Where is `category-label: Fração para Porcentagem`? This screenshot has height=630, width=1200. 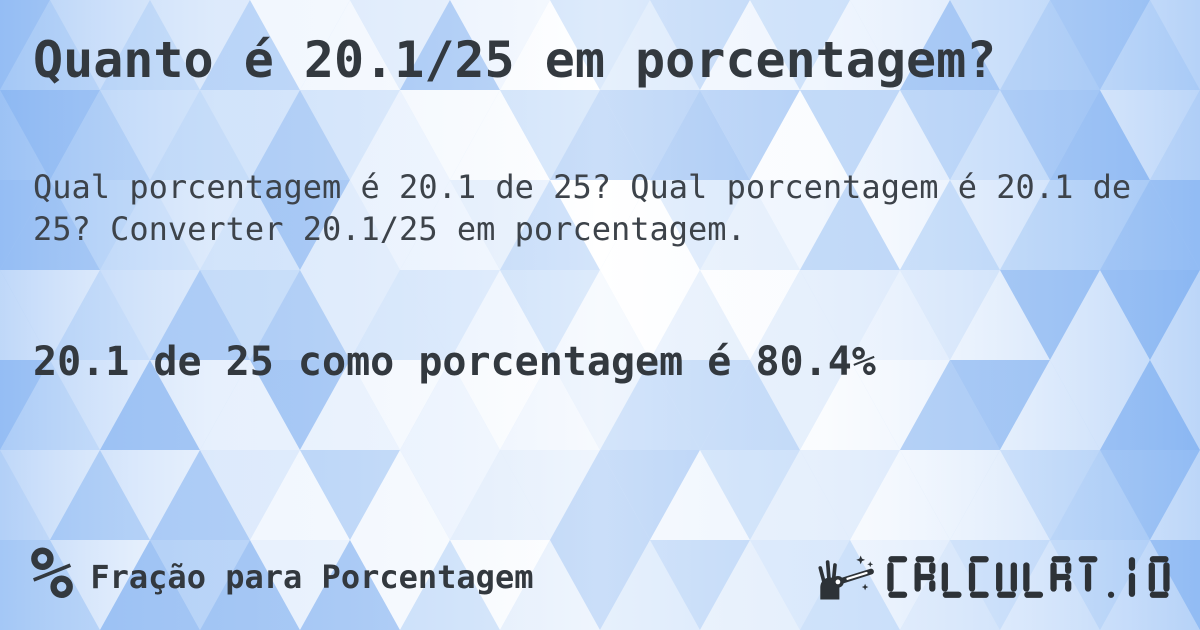 category-label: Fração para Porcentagem is located at coordinates (312, 577).